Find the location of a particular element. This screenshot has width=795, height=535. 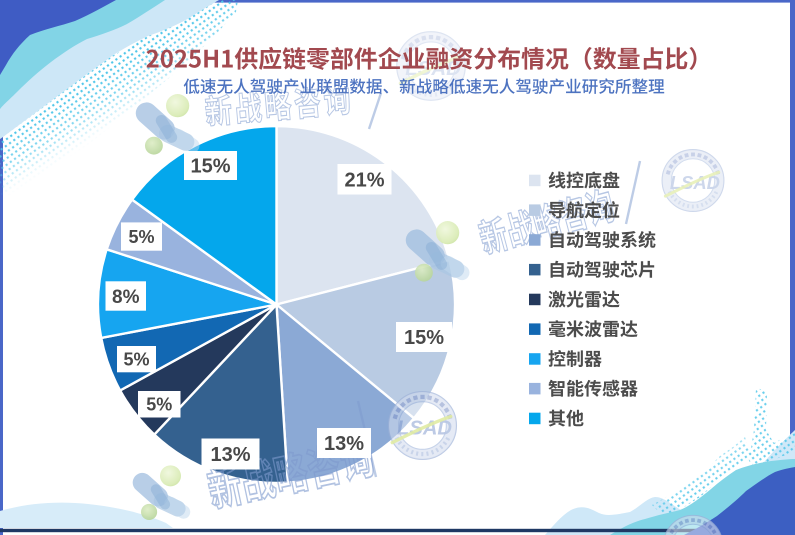

svg-text: 8% is located at coordinates (126, 297).